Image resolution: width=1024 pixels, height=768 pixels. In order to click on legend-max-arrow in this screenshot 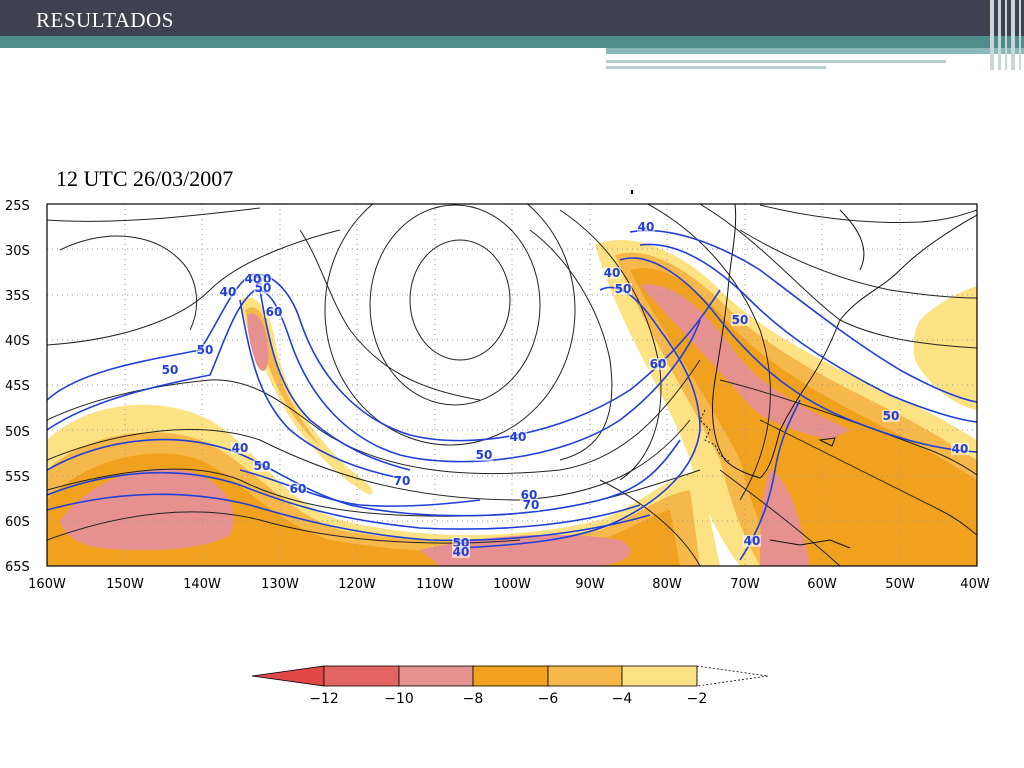, I will do `click(732, 676)`.